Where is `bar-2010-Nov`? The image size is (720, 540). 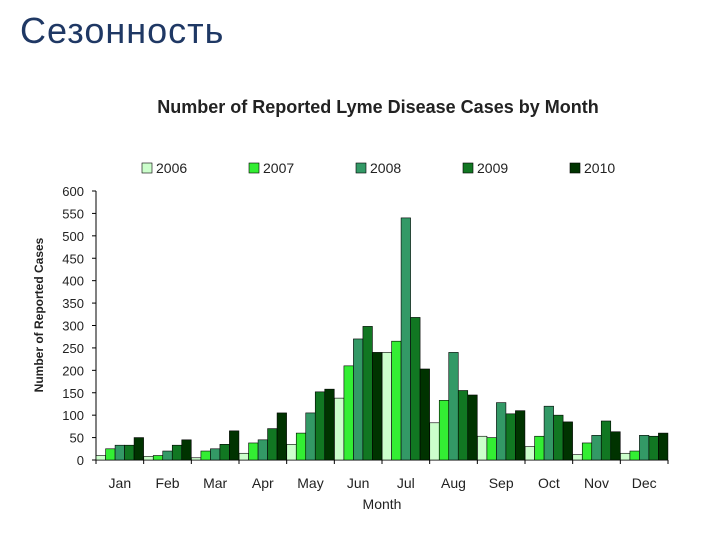 bar-2010-Nov is located at coordinates (615, 446).